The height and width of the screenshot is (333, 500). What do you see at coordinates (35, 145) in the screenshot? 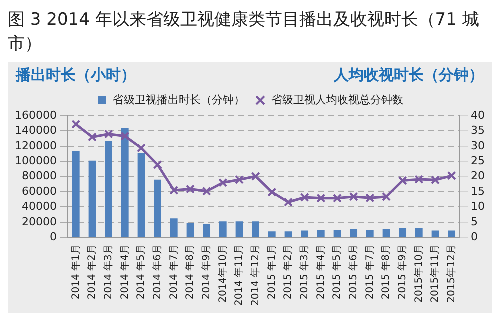
I see `y-tick-label: 120000` at bounding box center [35, 145].